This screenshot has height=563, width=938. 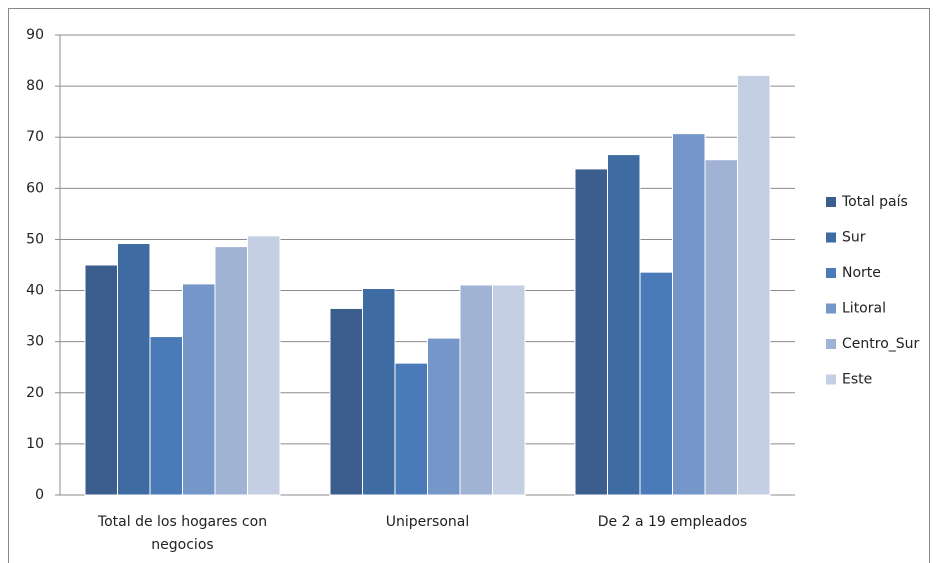 What do you see at coordinates (35, 86) in the screenshot?
I see `y-tick-label: 80` at bounding box center [35, 86].